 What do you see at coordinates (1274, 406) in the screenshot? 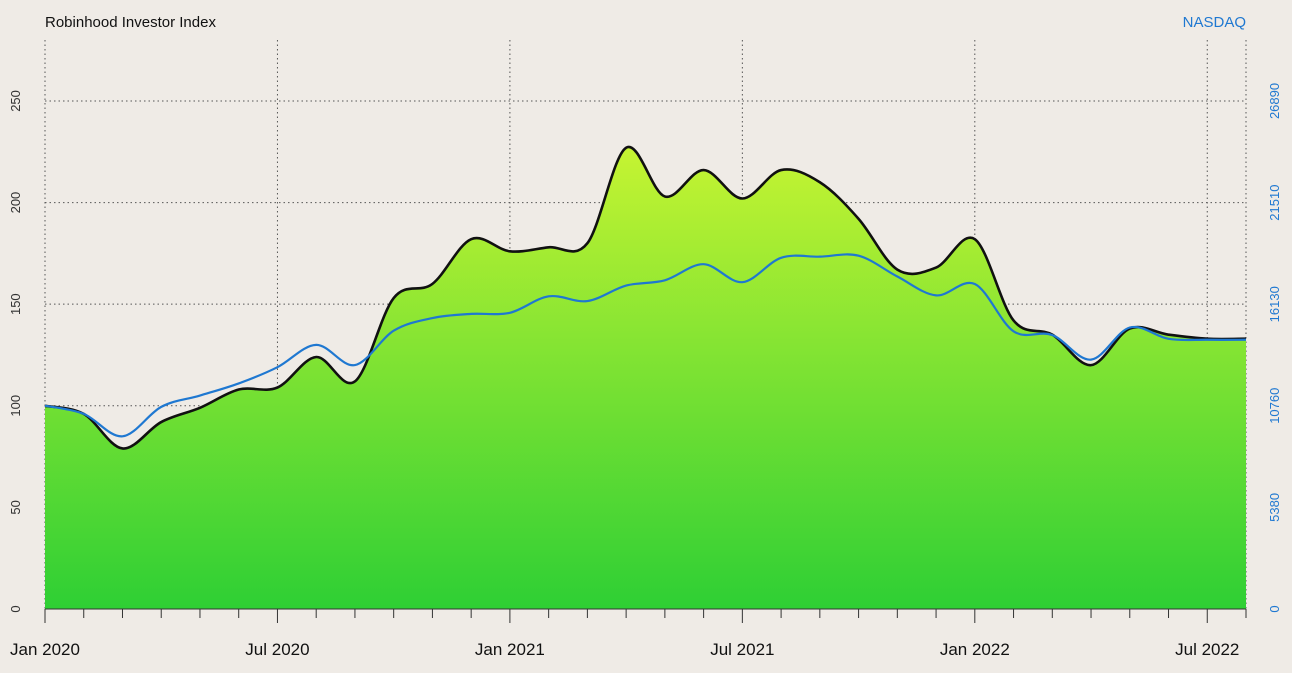
I see `right-tick-label: 10760` at bounding box center [1274, 406].